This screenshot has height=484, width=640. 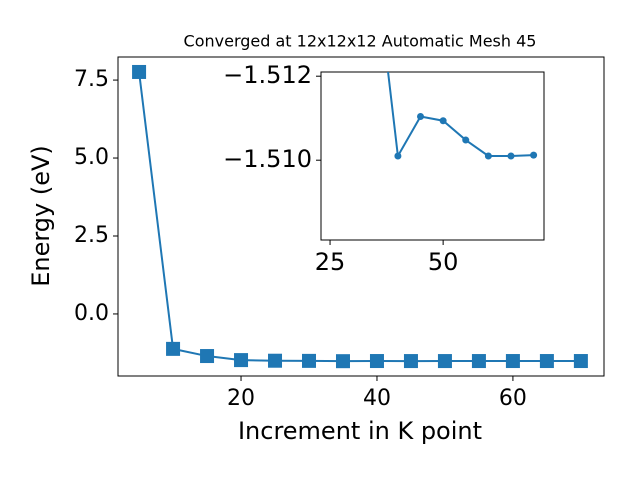 I want to click on x-tick-label: 40, so click(x=377, y=398).